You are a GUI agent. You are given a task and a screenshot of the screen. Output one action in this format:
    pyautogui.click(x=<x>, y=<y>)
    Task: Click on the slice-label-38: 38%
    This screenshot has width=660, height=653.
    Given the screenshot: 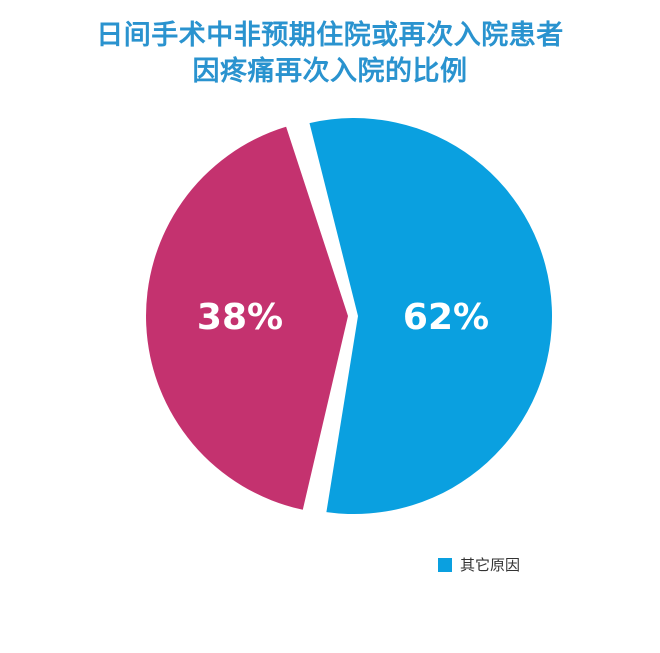 What is the action you would take?
    pyautogui.click(x=240, y=317)
    